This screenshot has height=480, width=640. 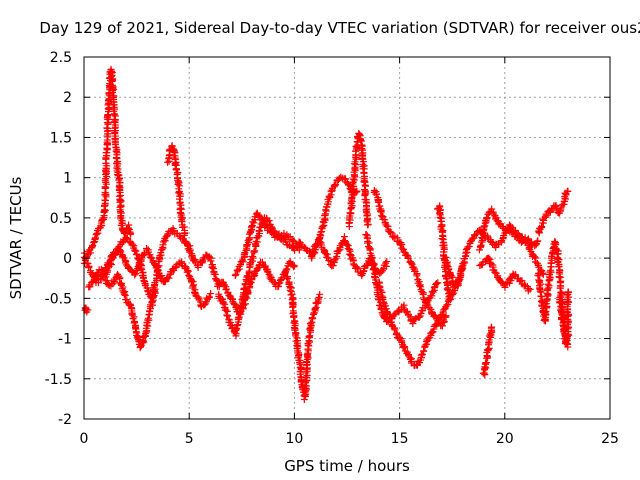 What do you see at coordinates (61, 219) in the screenshot?
I see `y-tick-label: 0.5` at bounding box center [61, 219].